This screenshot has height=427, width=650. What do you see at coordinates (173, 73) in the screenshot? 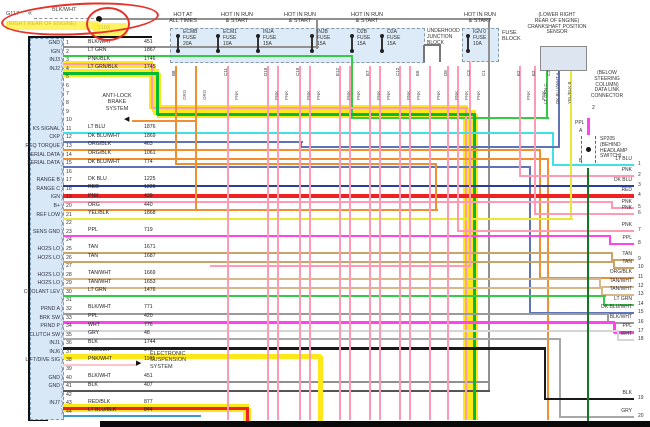
I see `terminal-id-label: B8` at bounding box center [173, 73].